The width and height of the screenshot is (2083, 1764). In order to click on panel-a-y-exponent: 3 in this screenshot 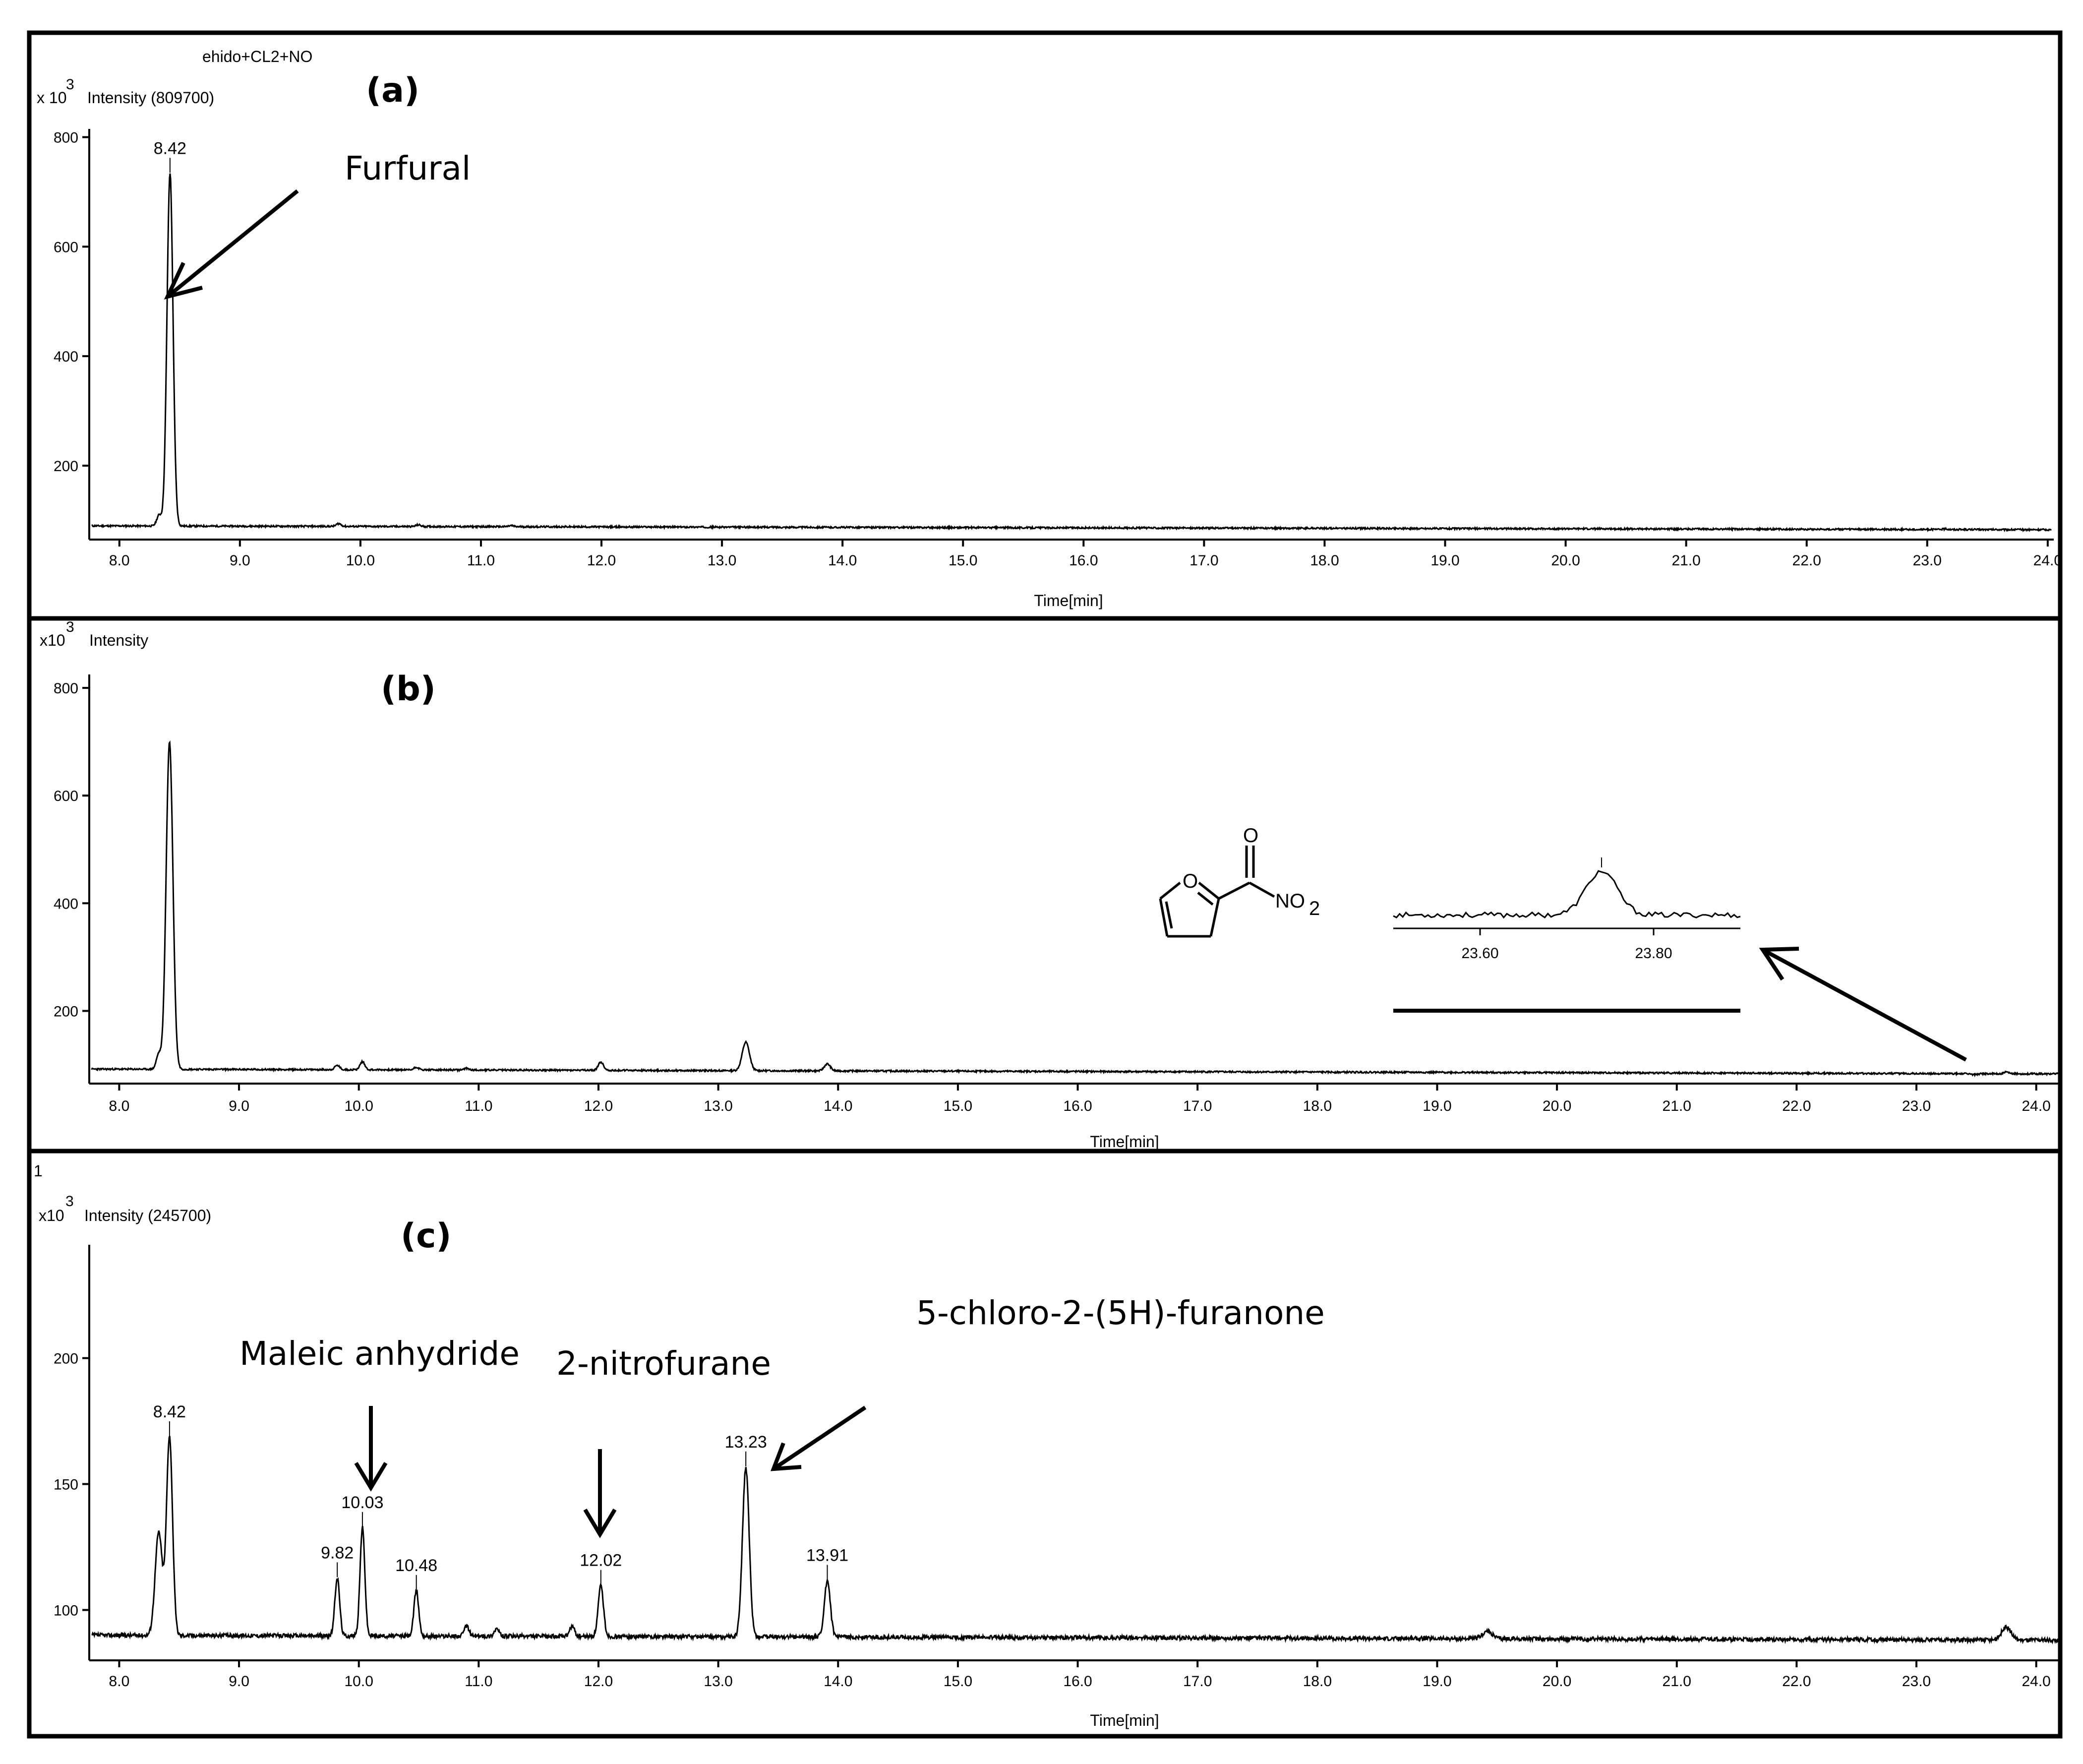, I will do `click(70, 84)`.